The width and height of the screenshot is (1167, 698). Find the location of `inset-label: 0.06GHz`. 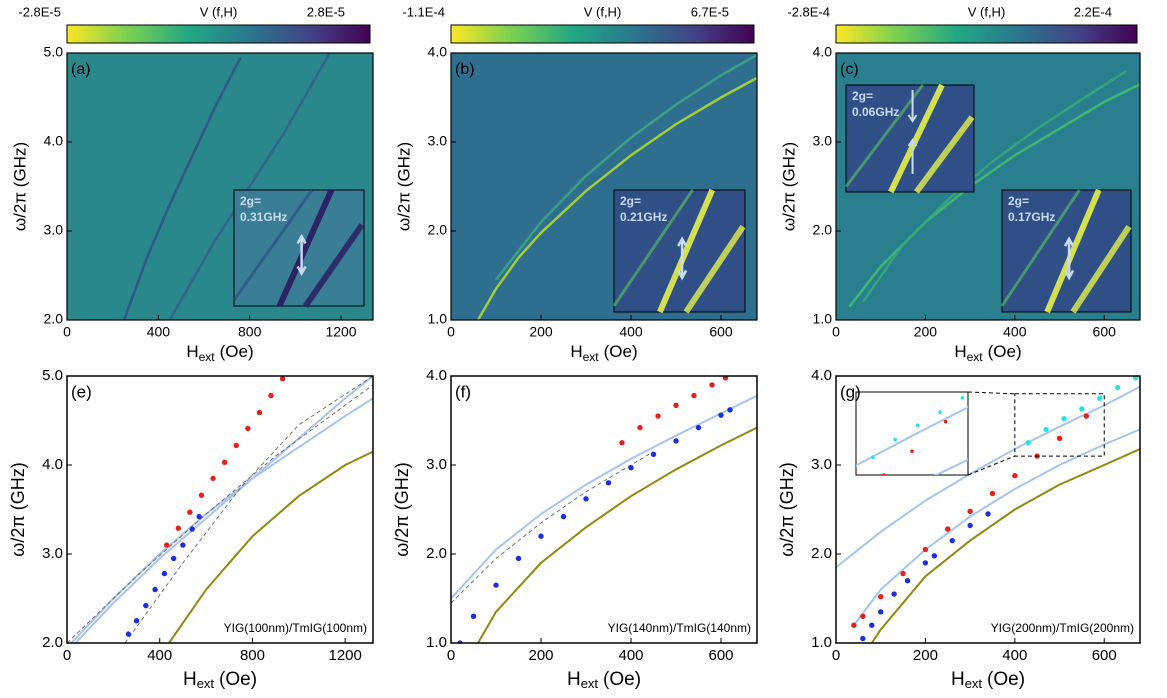

inset-label: 0.06GHz is located at coordinates (875, 112).